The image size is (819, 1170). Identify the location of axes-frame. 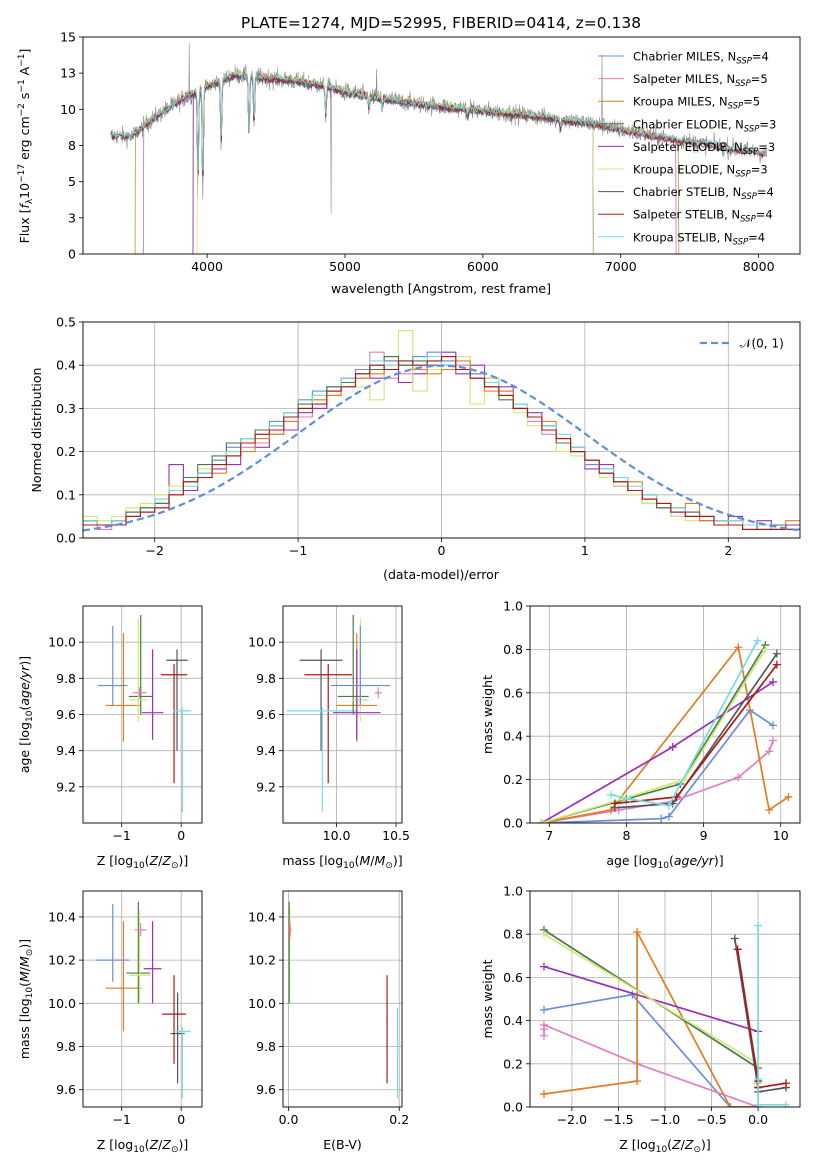
(342, 999).